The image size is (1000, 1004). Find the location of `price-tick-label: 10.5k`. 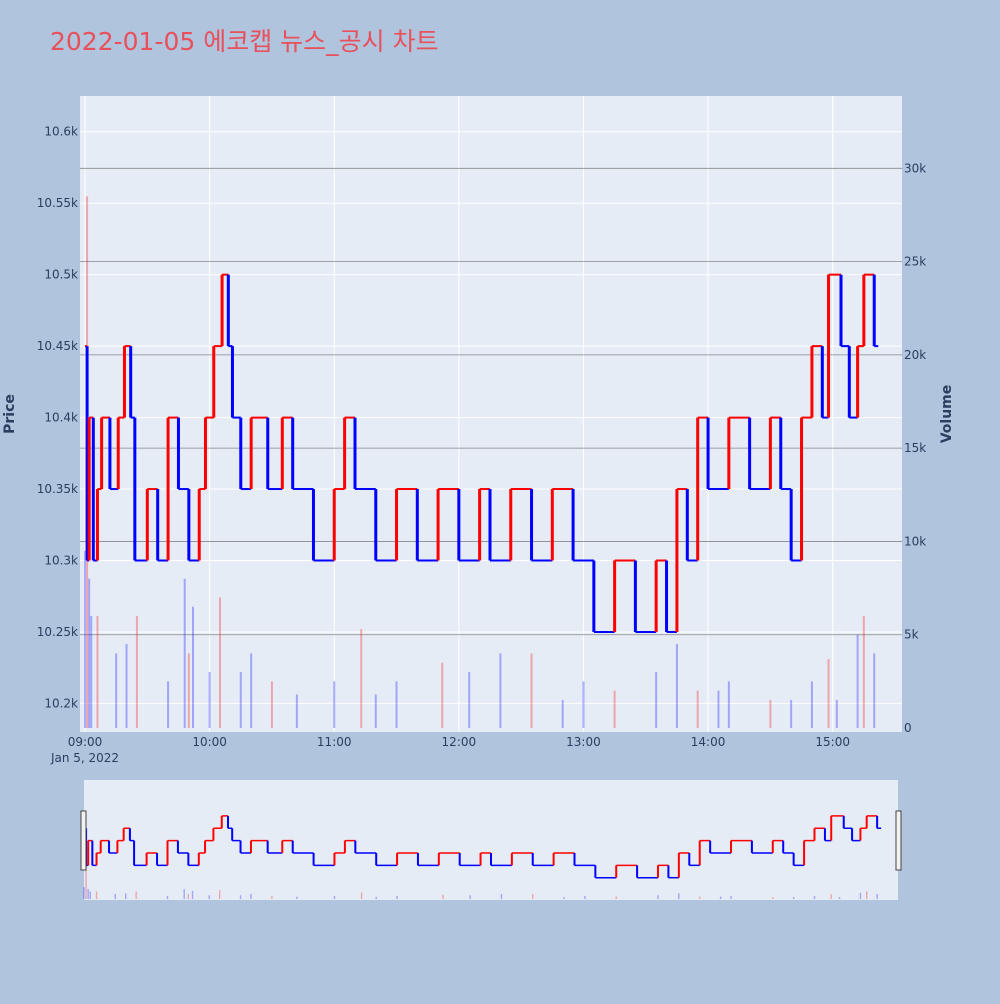

price-tick-label: 10.5k is located at coordinates (61, 275).